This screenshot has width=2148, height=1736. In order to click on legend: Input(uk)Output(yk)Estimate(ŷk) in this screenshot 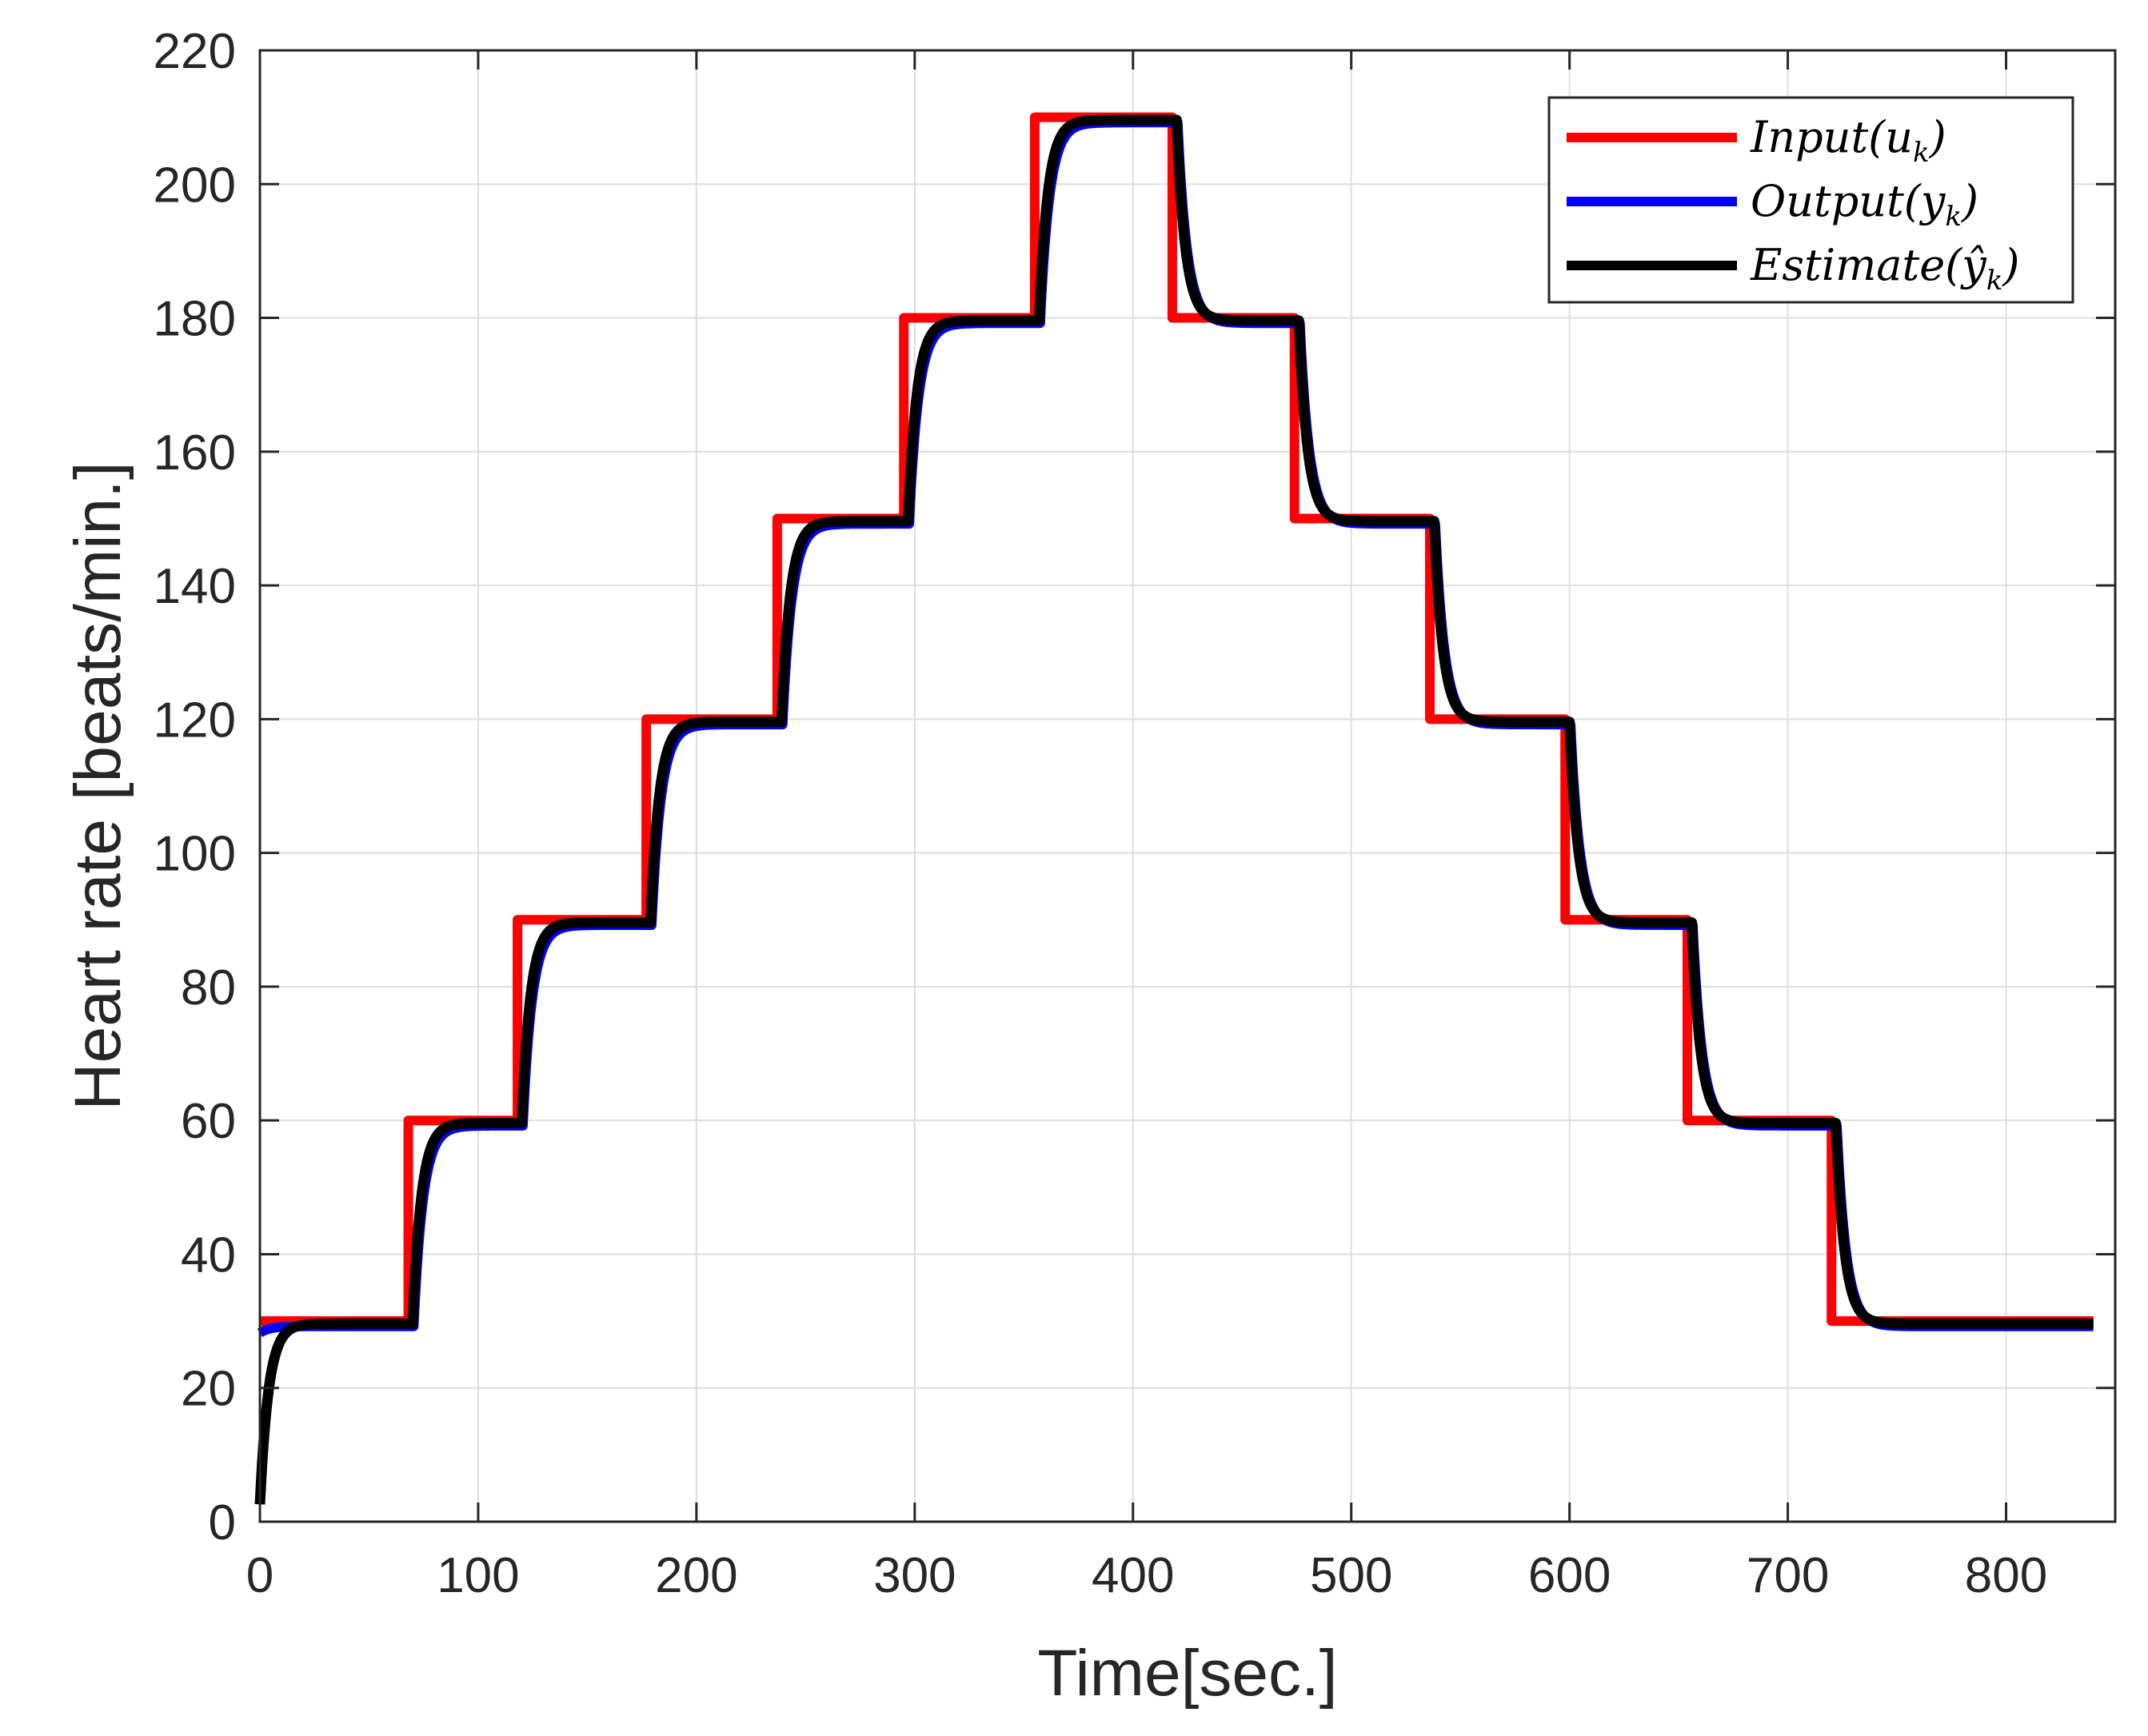, I will do `click(1810, 200)`.